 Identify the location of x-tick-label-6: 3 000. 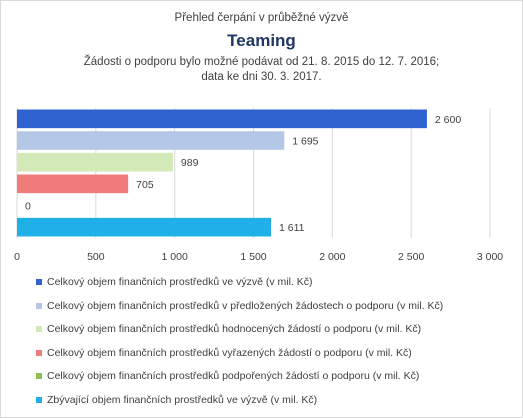
(490, 257).